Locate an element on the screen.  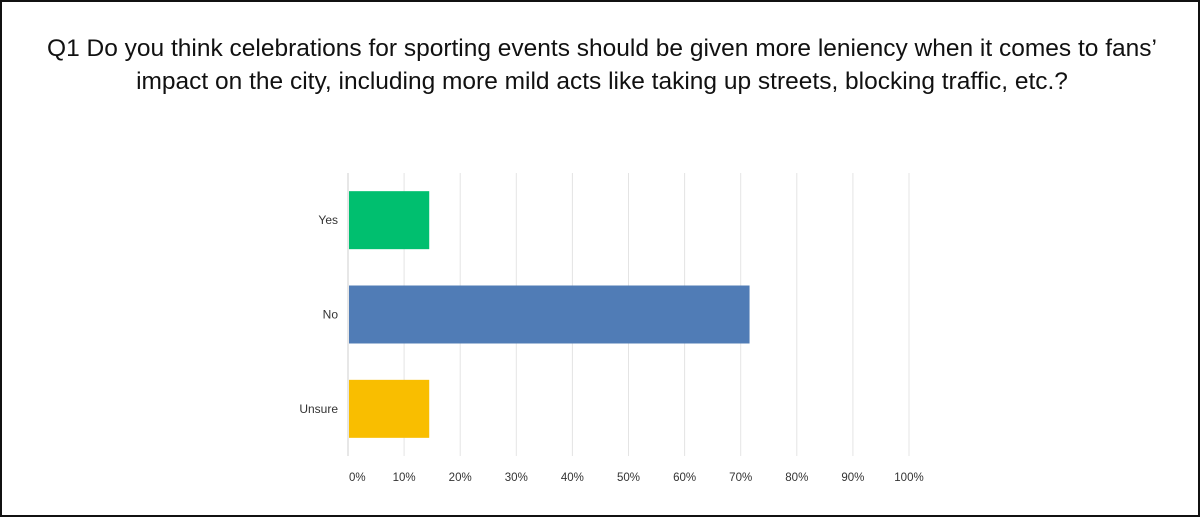
x-tick-label: 50% is located at coordinates (628, 478).